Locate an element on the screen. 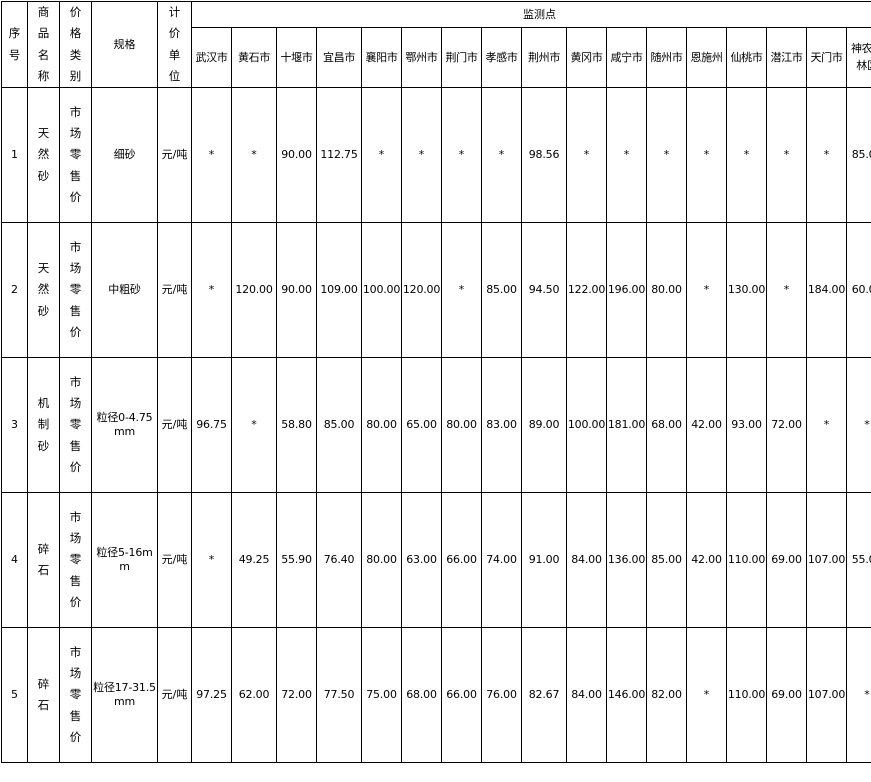 The image size is (871, 782). cell-city-value: 82.00 is located at coordinates (666, 695).